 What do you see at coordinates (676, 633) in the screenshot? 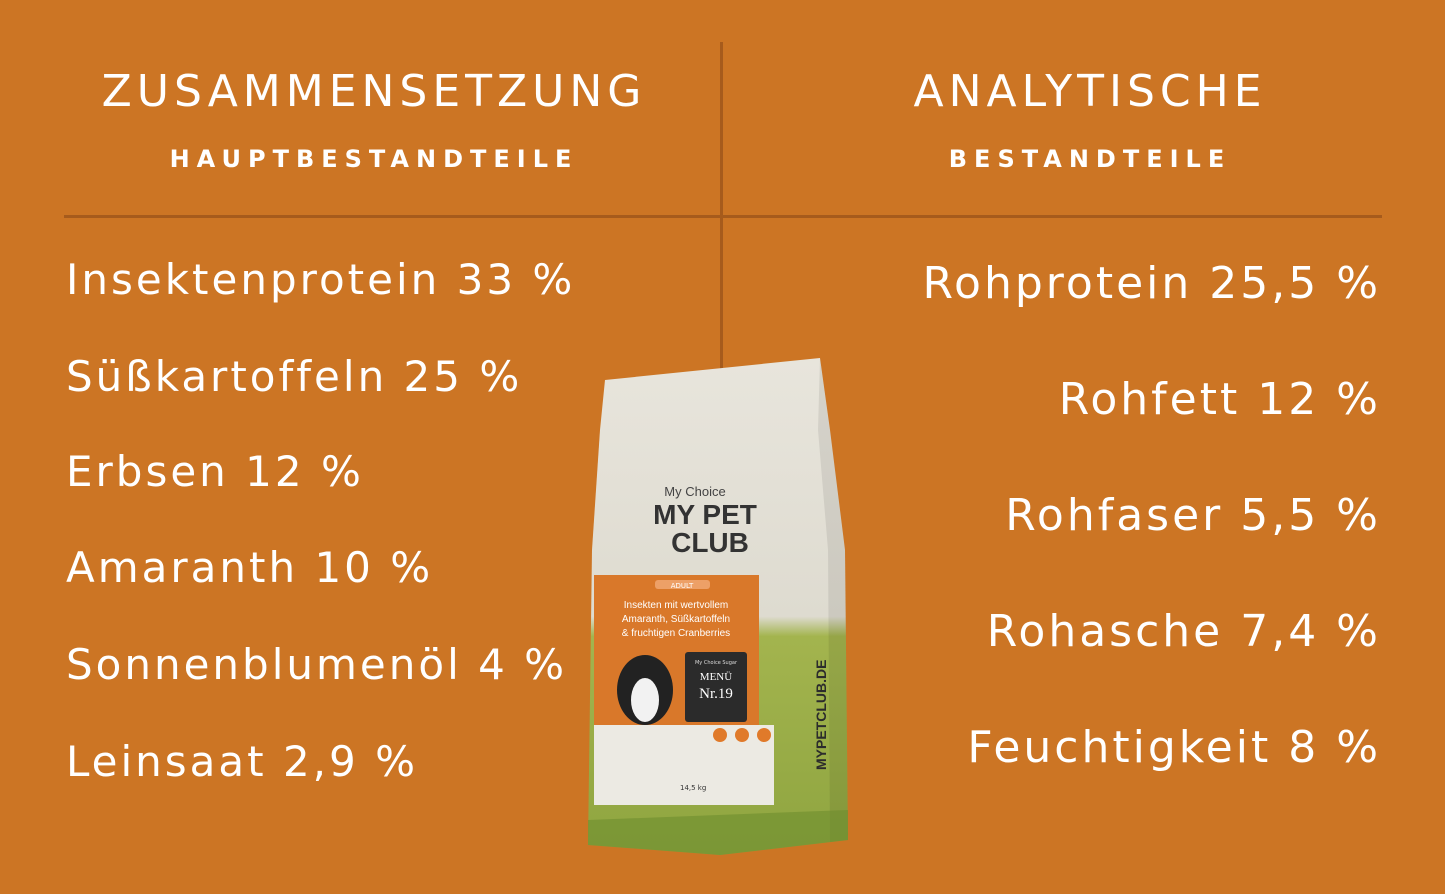
I see `svg-text: & fruchtigen Cranberries` at bounding box center [676, 633].